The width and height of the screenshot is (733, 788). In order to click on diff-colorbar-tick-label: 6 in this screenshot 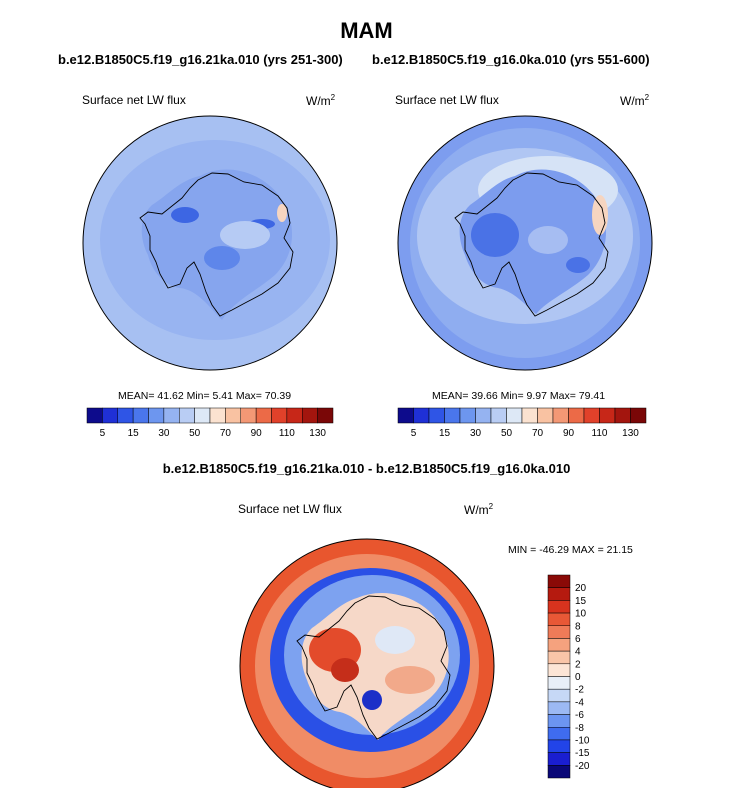, I will do `click(578, 639)`.